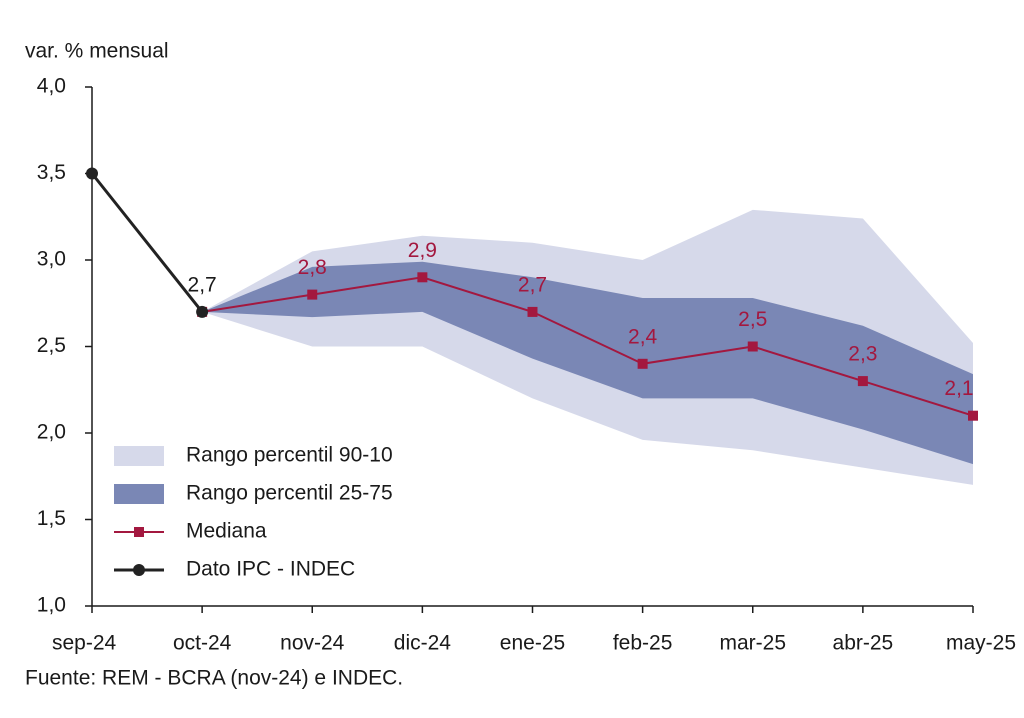  What do you see at coordinates (863, 643) in the screenshot?
I see `x-tick-label: abr-25` at bounding box center [863, 643].